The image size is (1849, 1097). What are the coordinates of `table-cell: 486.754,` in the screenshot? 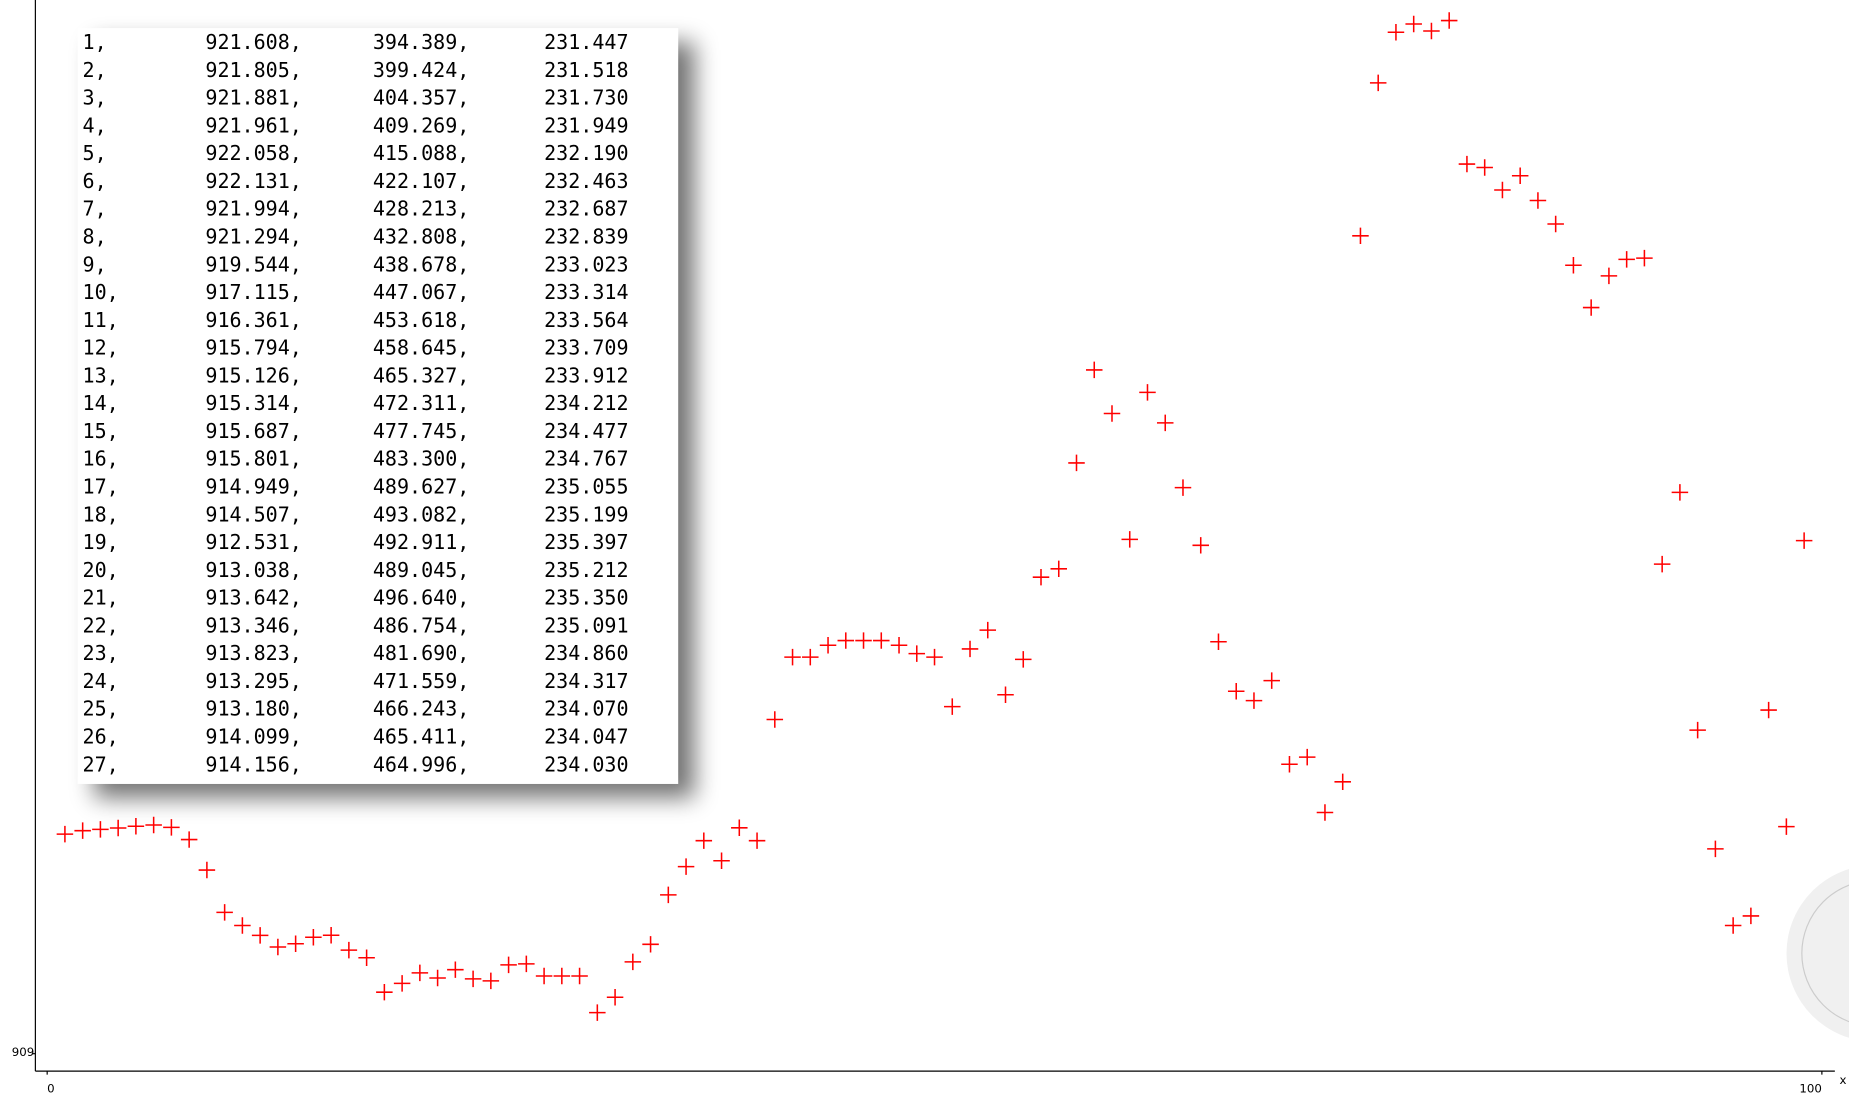 It's located at (421, 625).